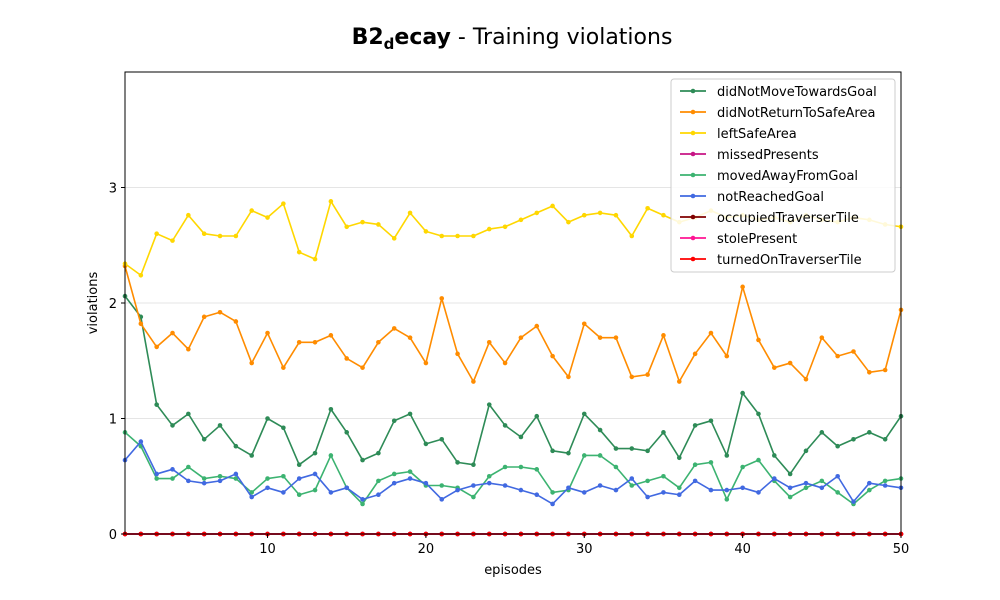 The image size is (1000, 600). What do you see at coordinates (757, 134) in the screenshot?
I see `legend-label-leftSafeArea: leftSafeArea` at bounding box center [757, 134].